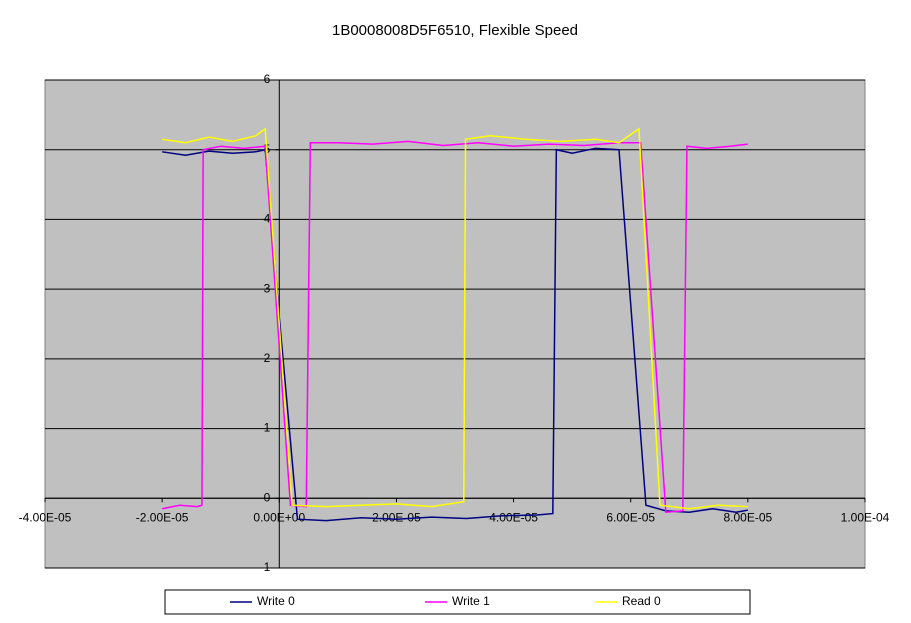 The height and width of the screenshot is (623, 911). I want to click on chart-title: 1B0008008D5F6510, Flexible Speed, so click(455, 30).